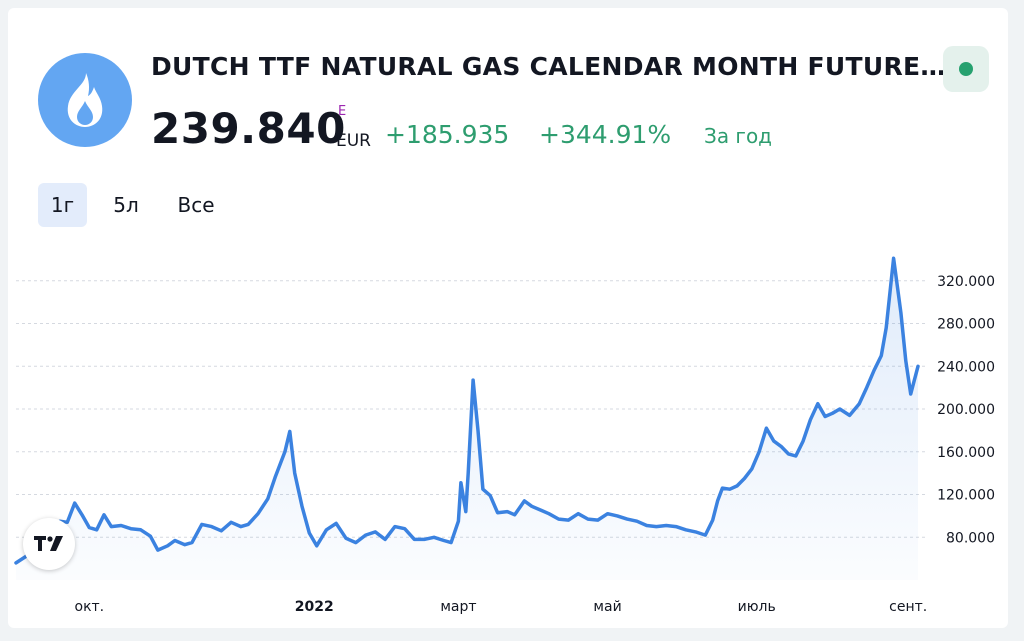 The width and height of the screenshot is (1024, 641). Describe the element at coordinates (757, 607) in the screenshot. I see `x-tick-label: июль` at that location.